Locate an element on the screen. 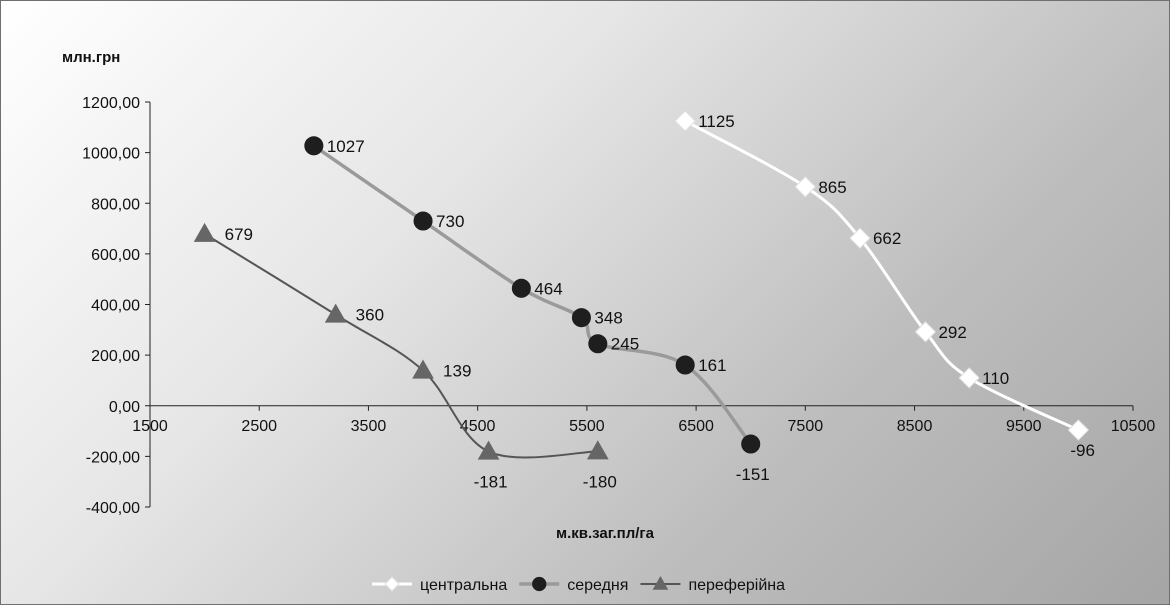 This screenshot has width=1170, height=605. data-label: 110 is located at coordinates (995, 378).